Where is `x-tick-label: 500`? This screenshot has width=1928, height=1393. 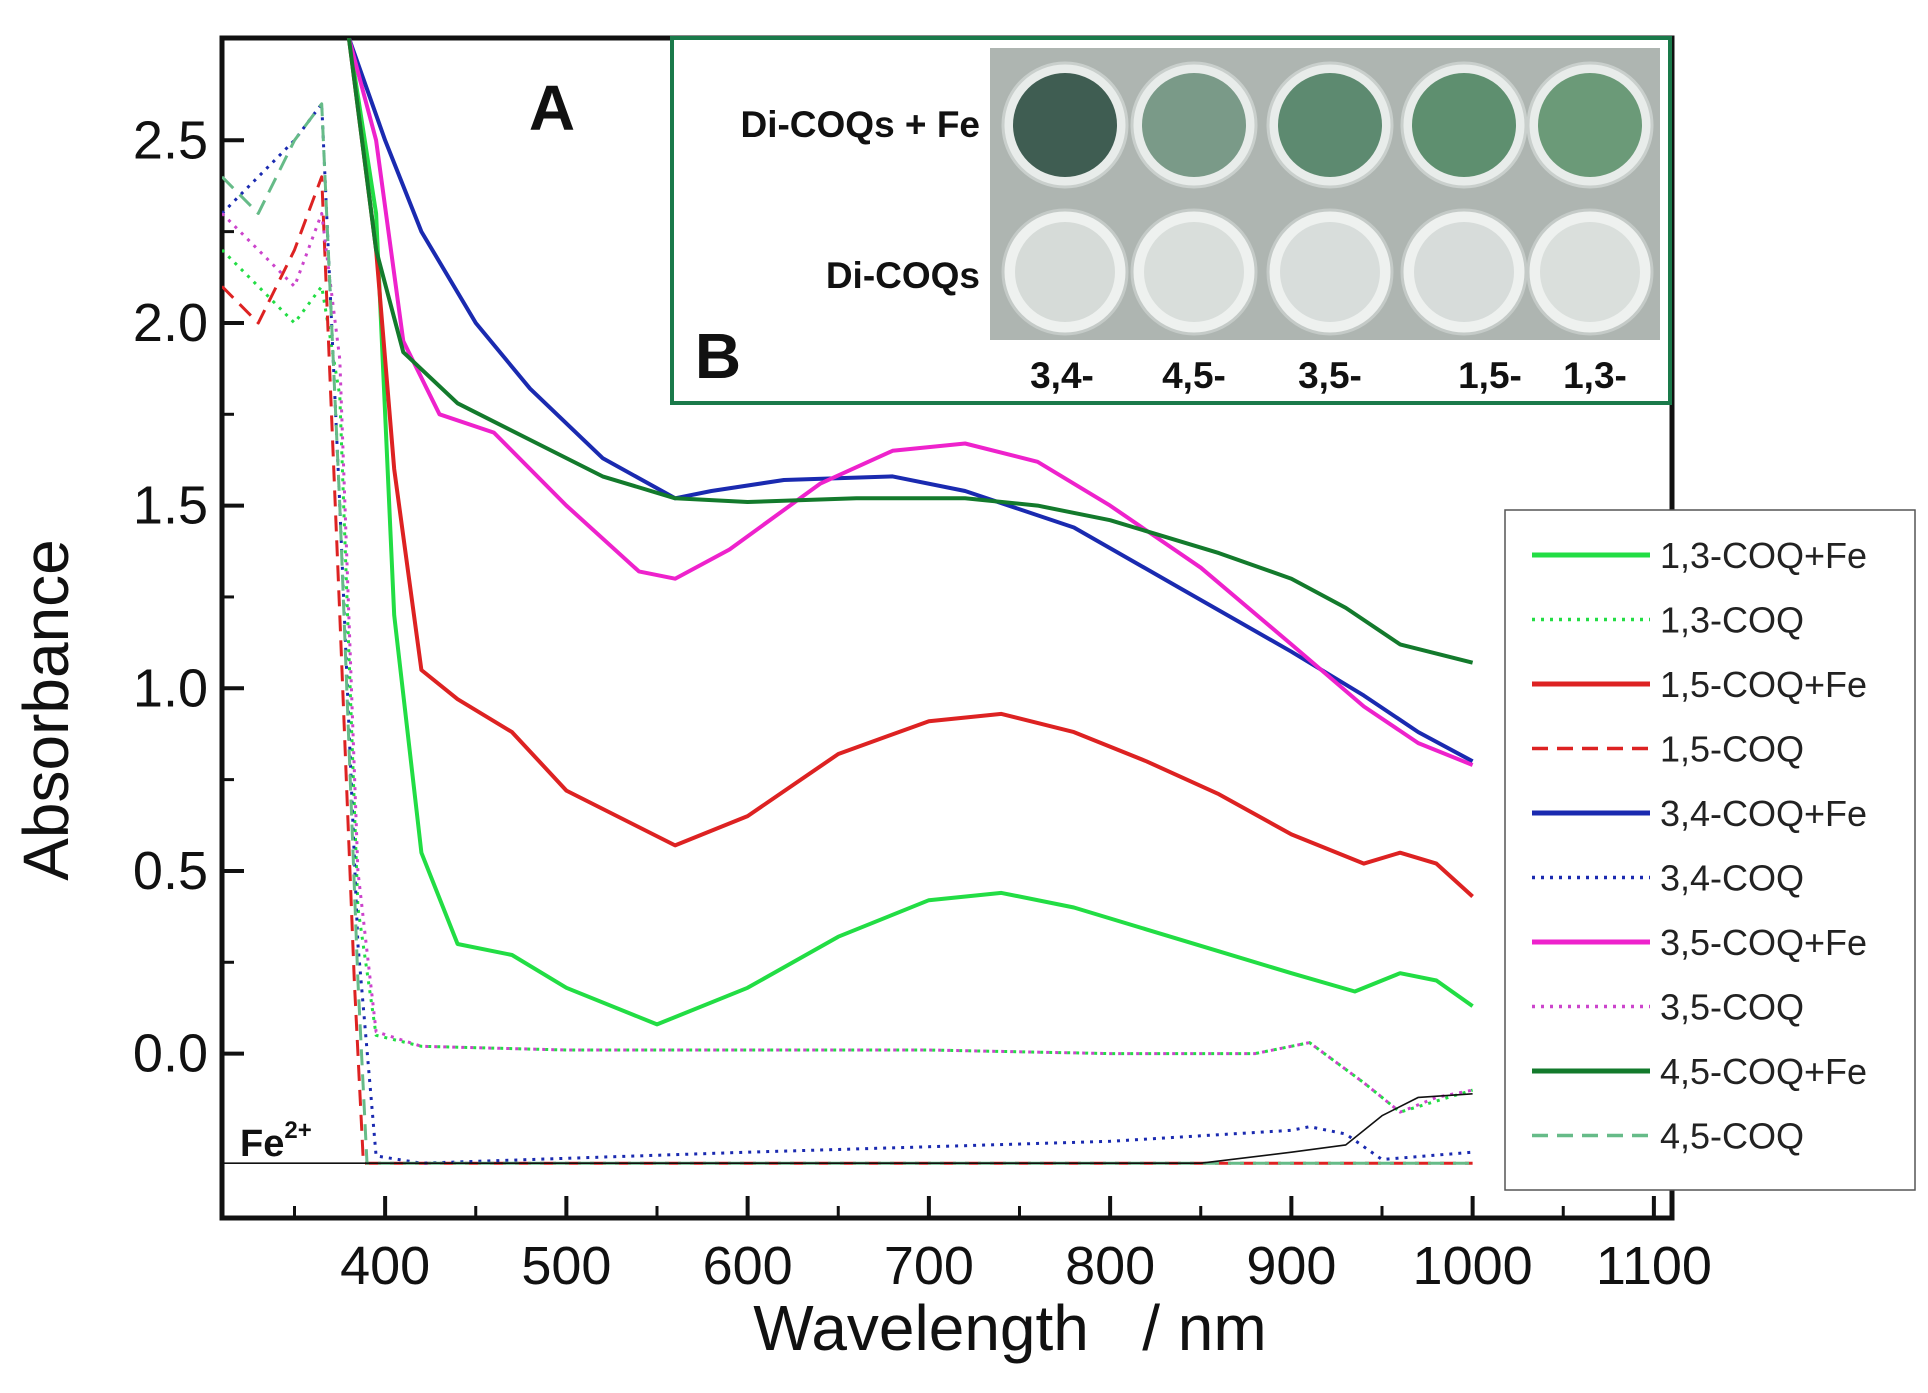 x-tick-label: 500 is located at coordinates (566, 1266).